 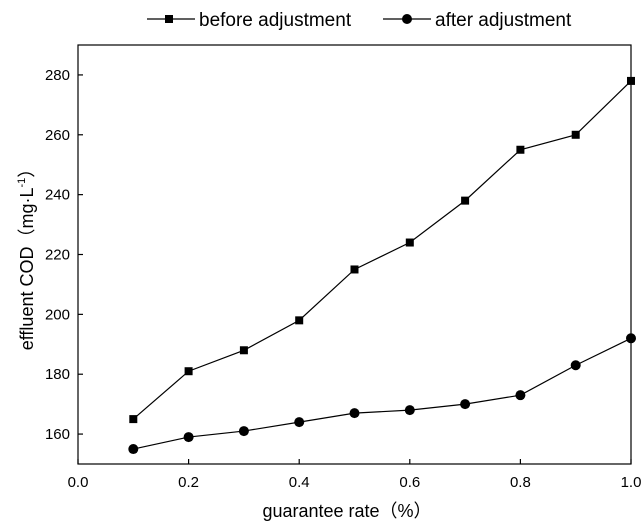 I want to click on x-tick-label: 0.6, so click(x=409, y=482).